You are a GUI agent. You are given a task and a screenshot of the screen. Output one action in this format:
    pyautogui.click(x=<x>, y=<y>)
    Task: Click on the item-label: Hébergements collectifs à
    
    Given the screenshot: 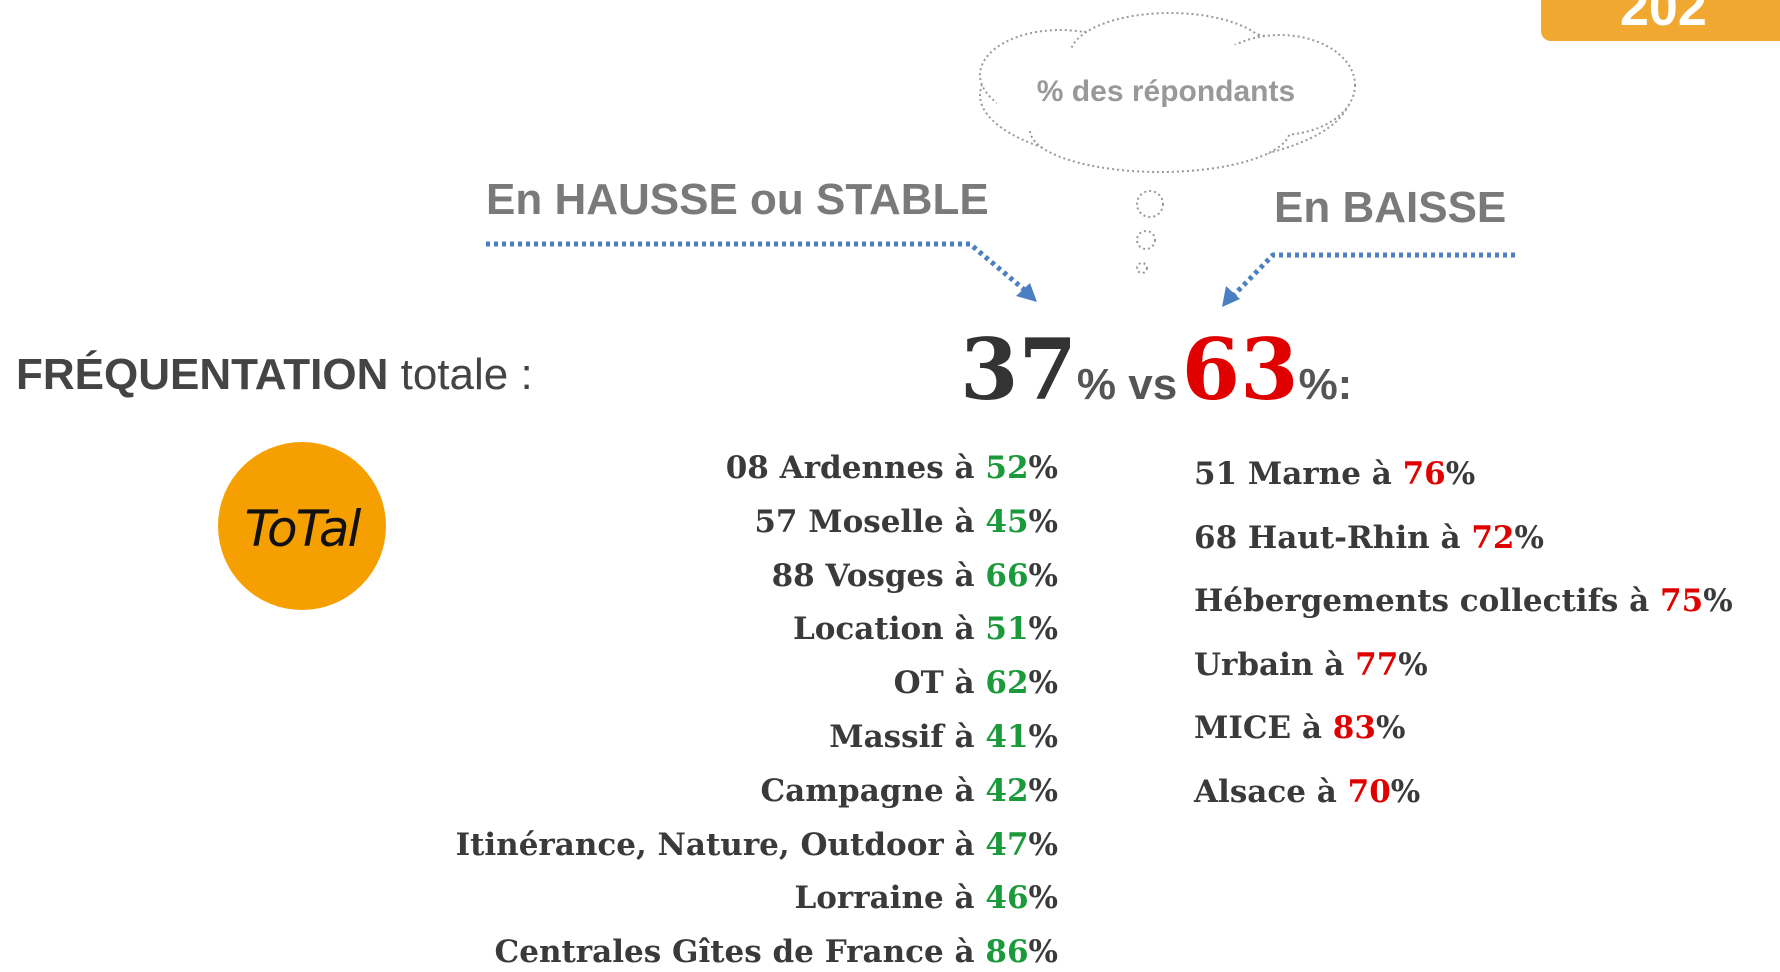 What is the action you would take?
    pyautogui.click(x=1422, y=601)
    